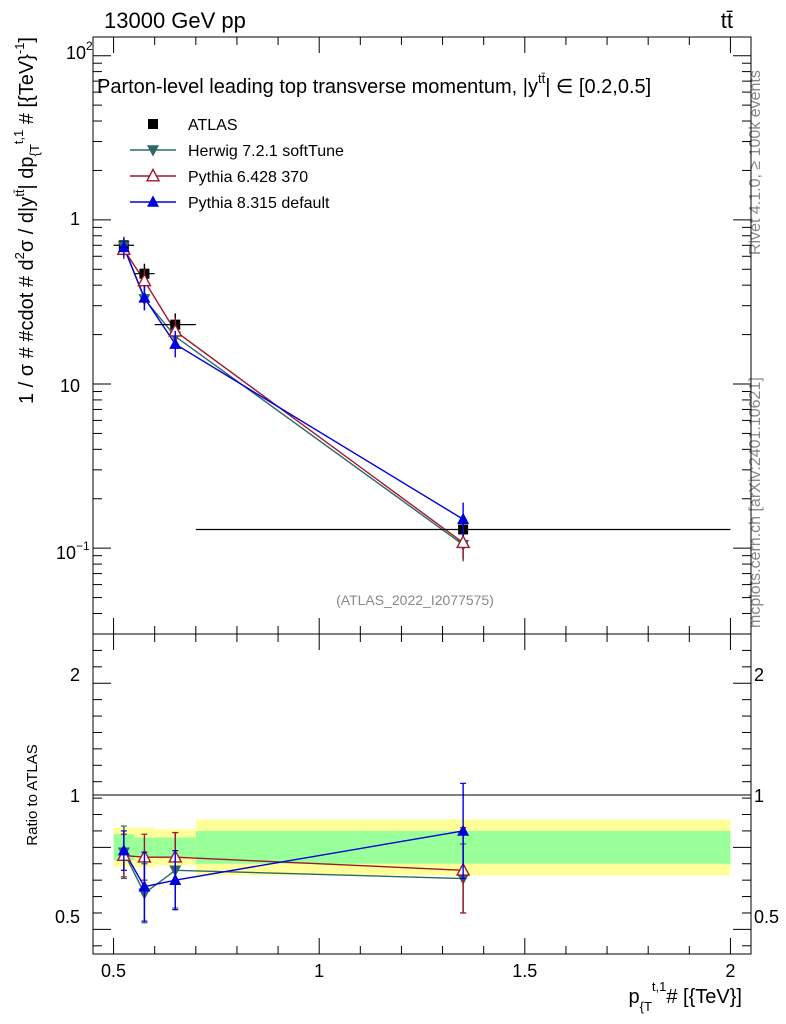 The height and width of the screenshot is (1024, 786). I want to click on x-axis-label: p{Tt,1# [{TeV}], so click(685, 996).